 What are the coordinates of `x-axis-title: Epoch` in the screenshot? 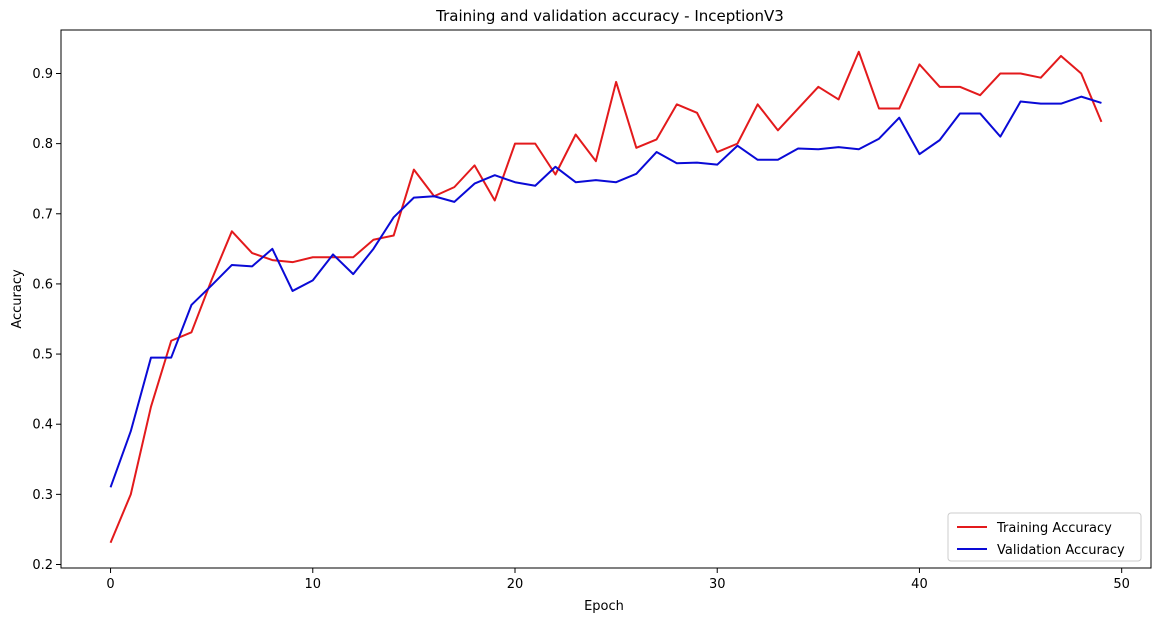 It's located at (604, 606).